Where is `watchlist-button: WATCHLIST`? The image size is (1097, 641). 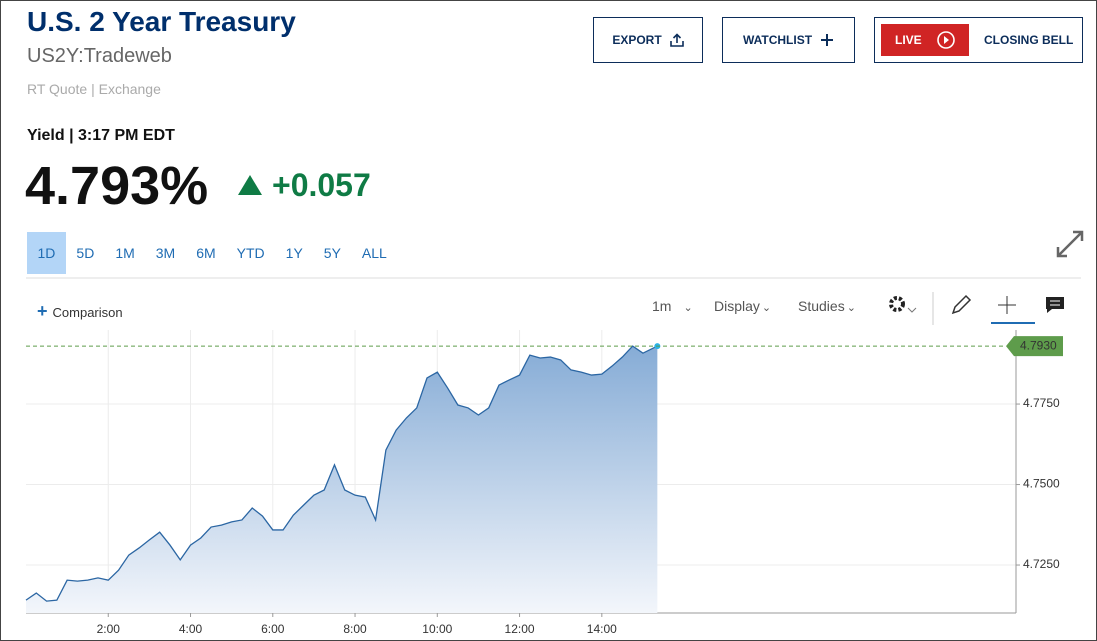
watchlist-button: WATCHLIST is located at coordinates (788, 40).